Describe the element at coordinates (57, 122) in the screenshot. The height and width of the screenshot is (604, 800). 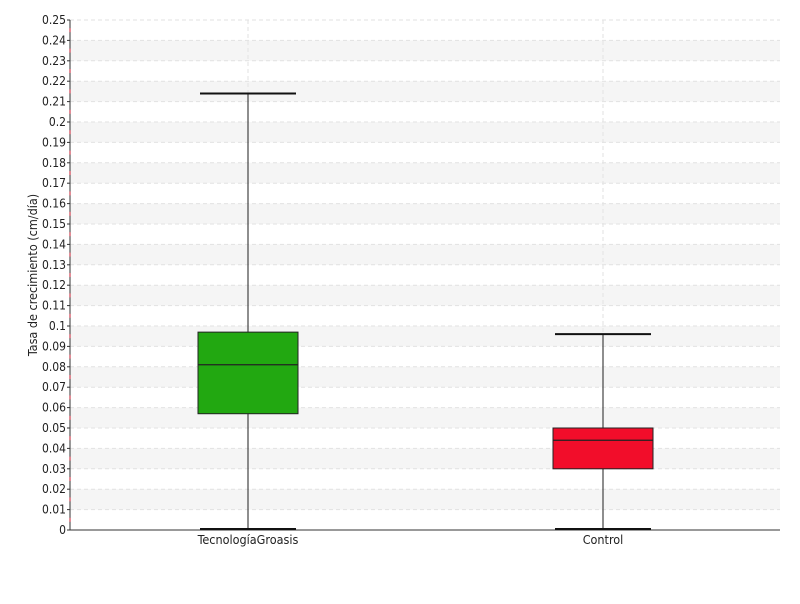
I see `y-tick-label: 0.2` at that location.